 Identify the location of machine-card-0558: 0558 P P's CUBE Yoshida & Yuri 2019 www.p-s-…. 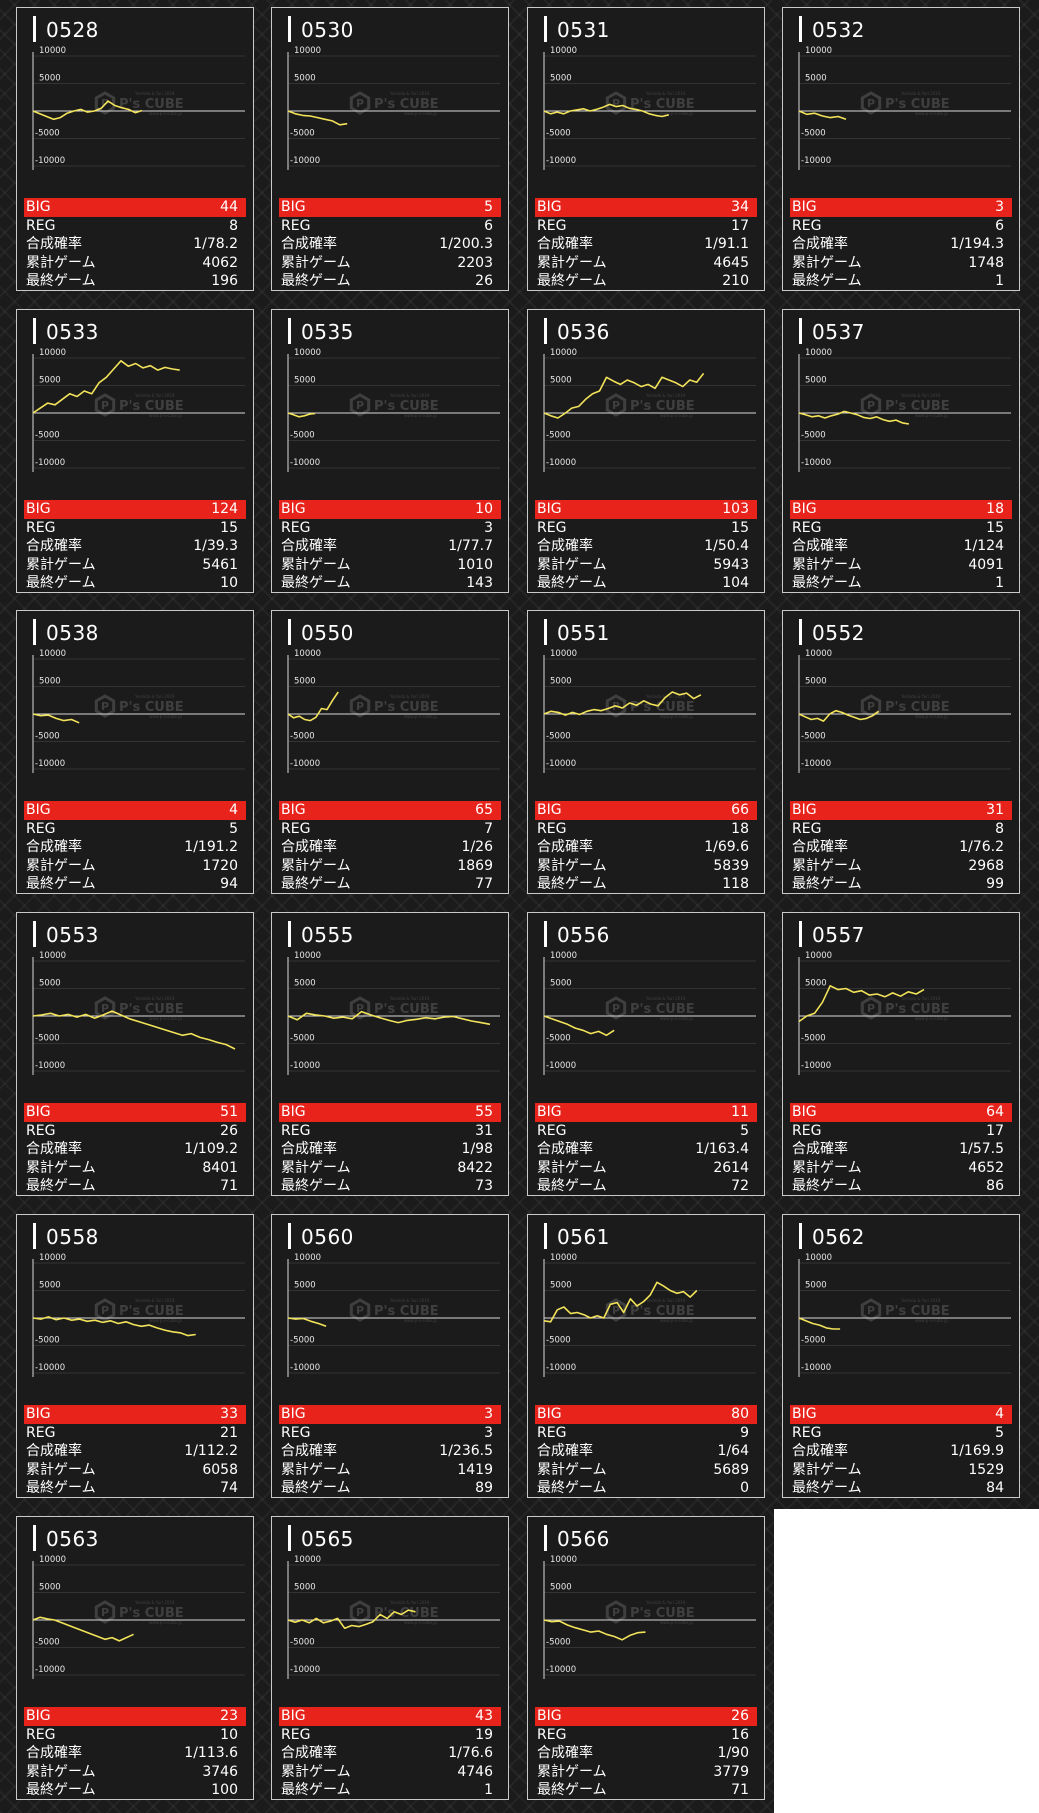
(135, 1356).